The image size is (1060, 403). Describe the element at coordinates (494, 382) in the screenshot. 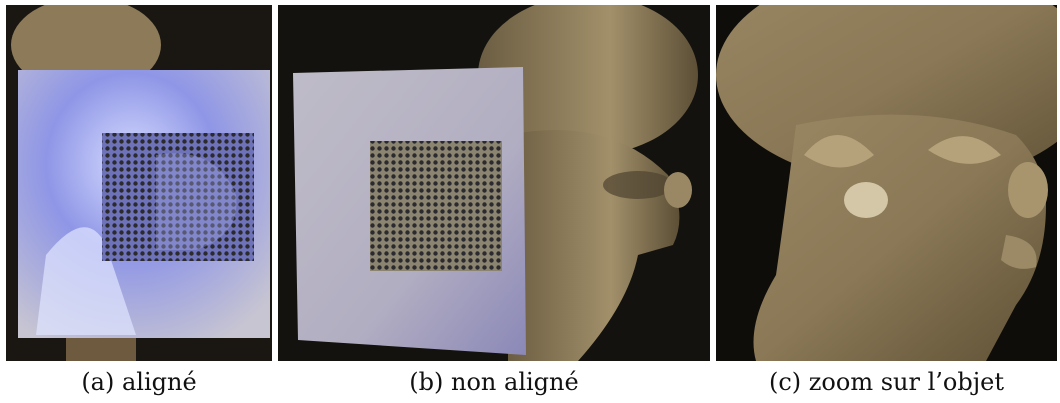

I see `caption-misaligned: (b) non aligné` at that location.